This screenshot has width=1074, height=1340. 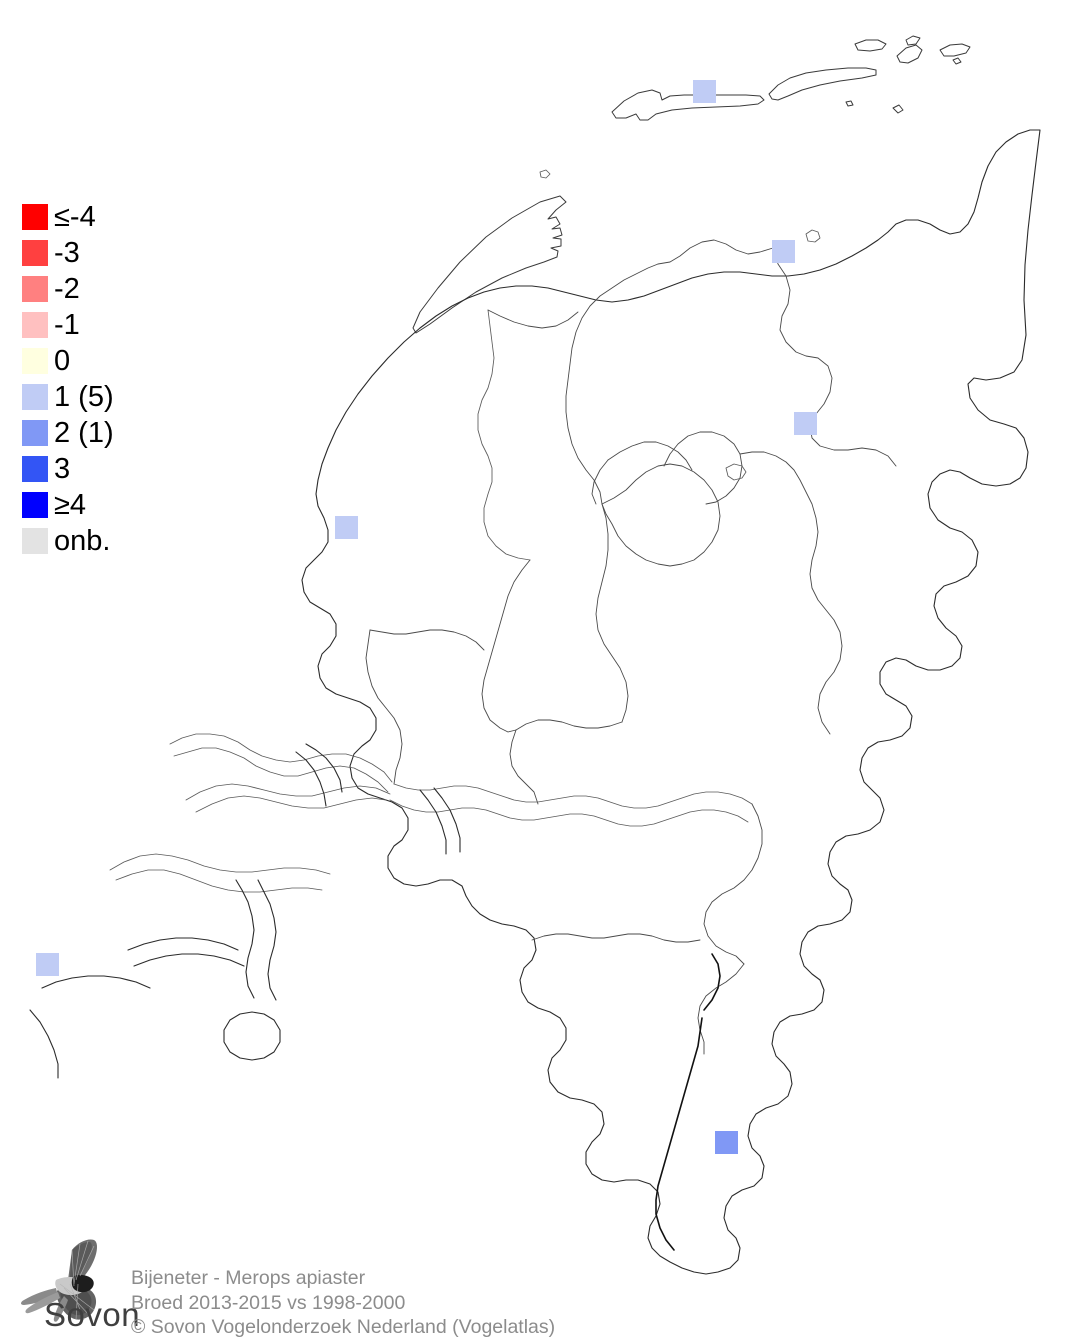 I want to click on legend-unknown-label: onb., so click(x=82, y=540).